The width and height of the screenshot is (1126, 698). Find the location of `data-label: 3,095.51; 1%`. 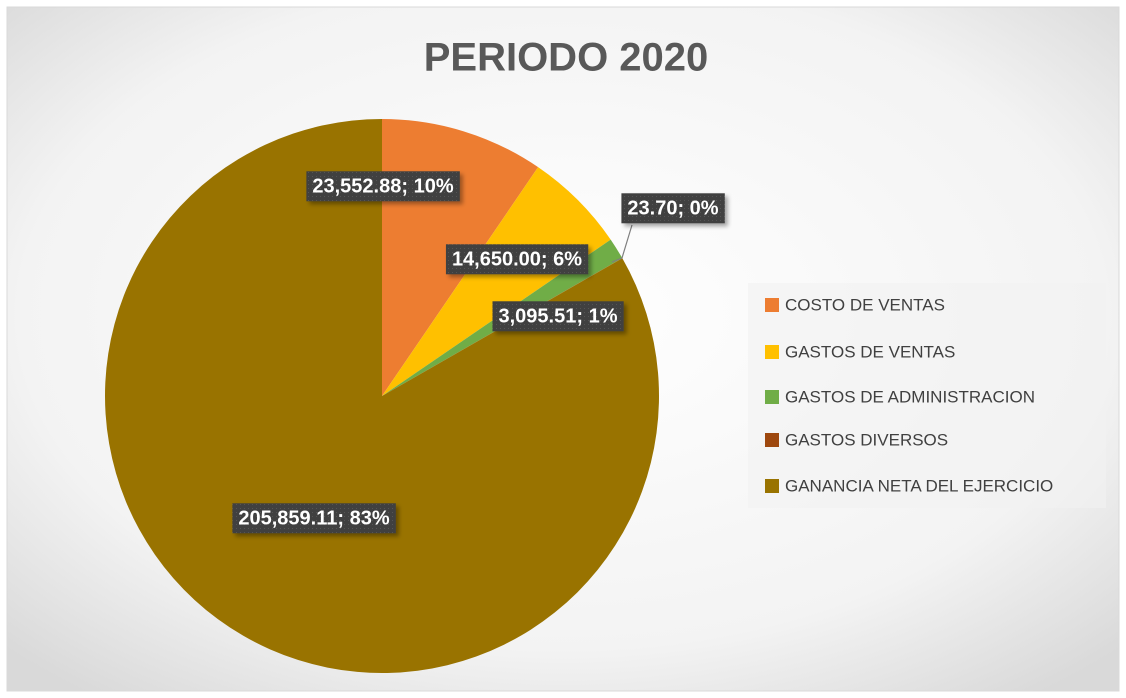

data-label: 3,095.51; 1% is located at coordinates (558, 316).